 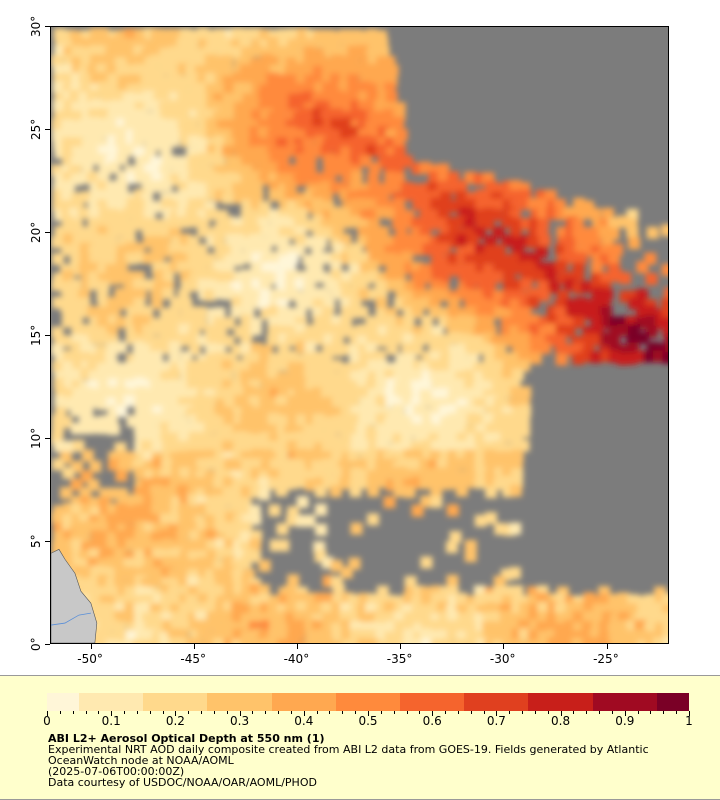 I want to click on colorbar-segment, so click(x=167, y=702).